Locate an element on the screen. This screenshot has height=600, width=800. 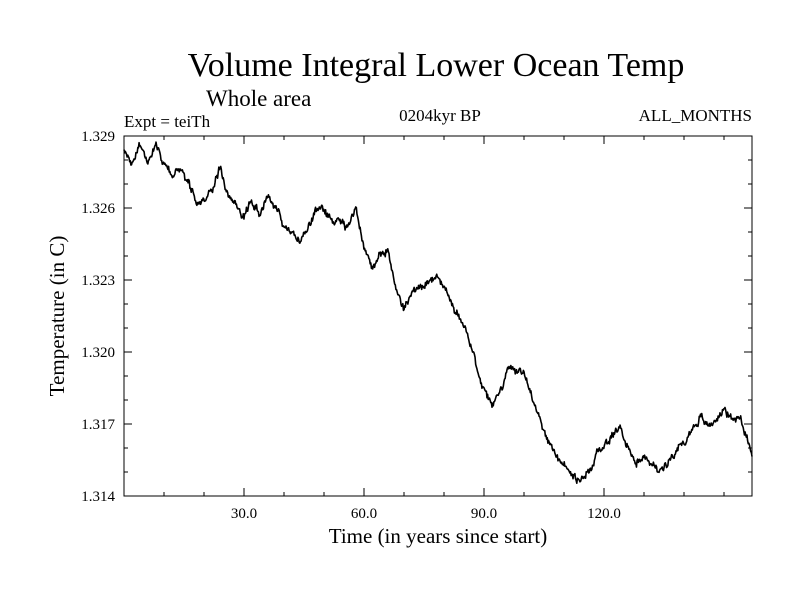
y-tick-label: 1.314 is located at coordinates (98, 497).